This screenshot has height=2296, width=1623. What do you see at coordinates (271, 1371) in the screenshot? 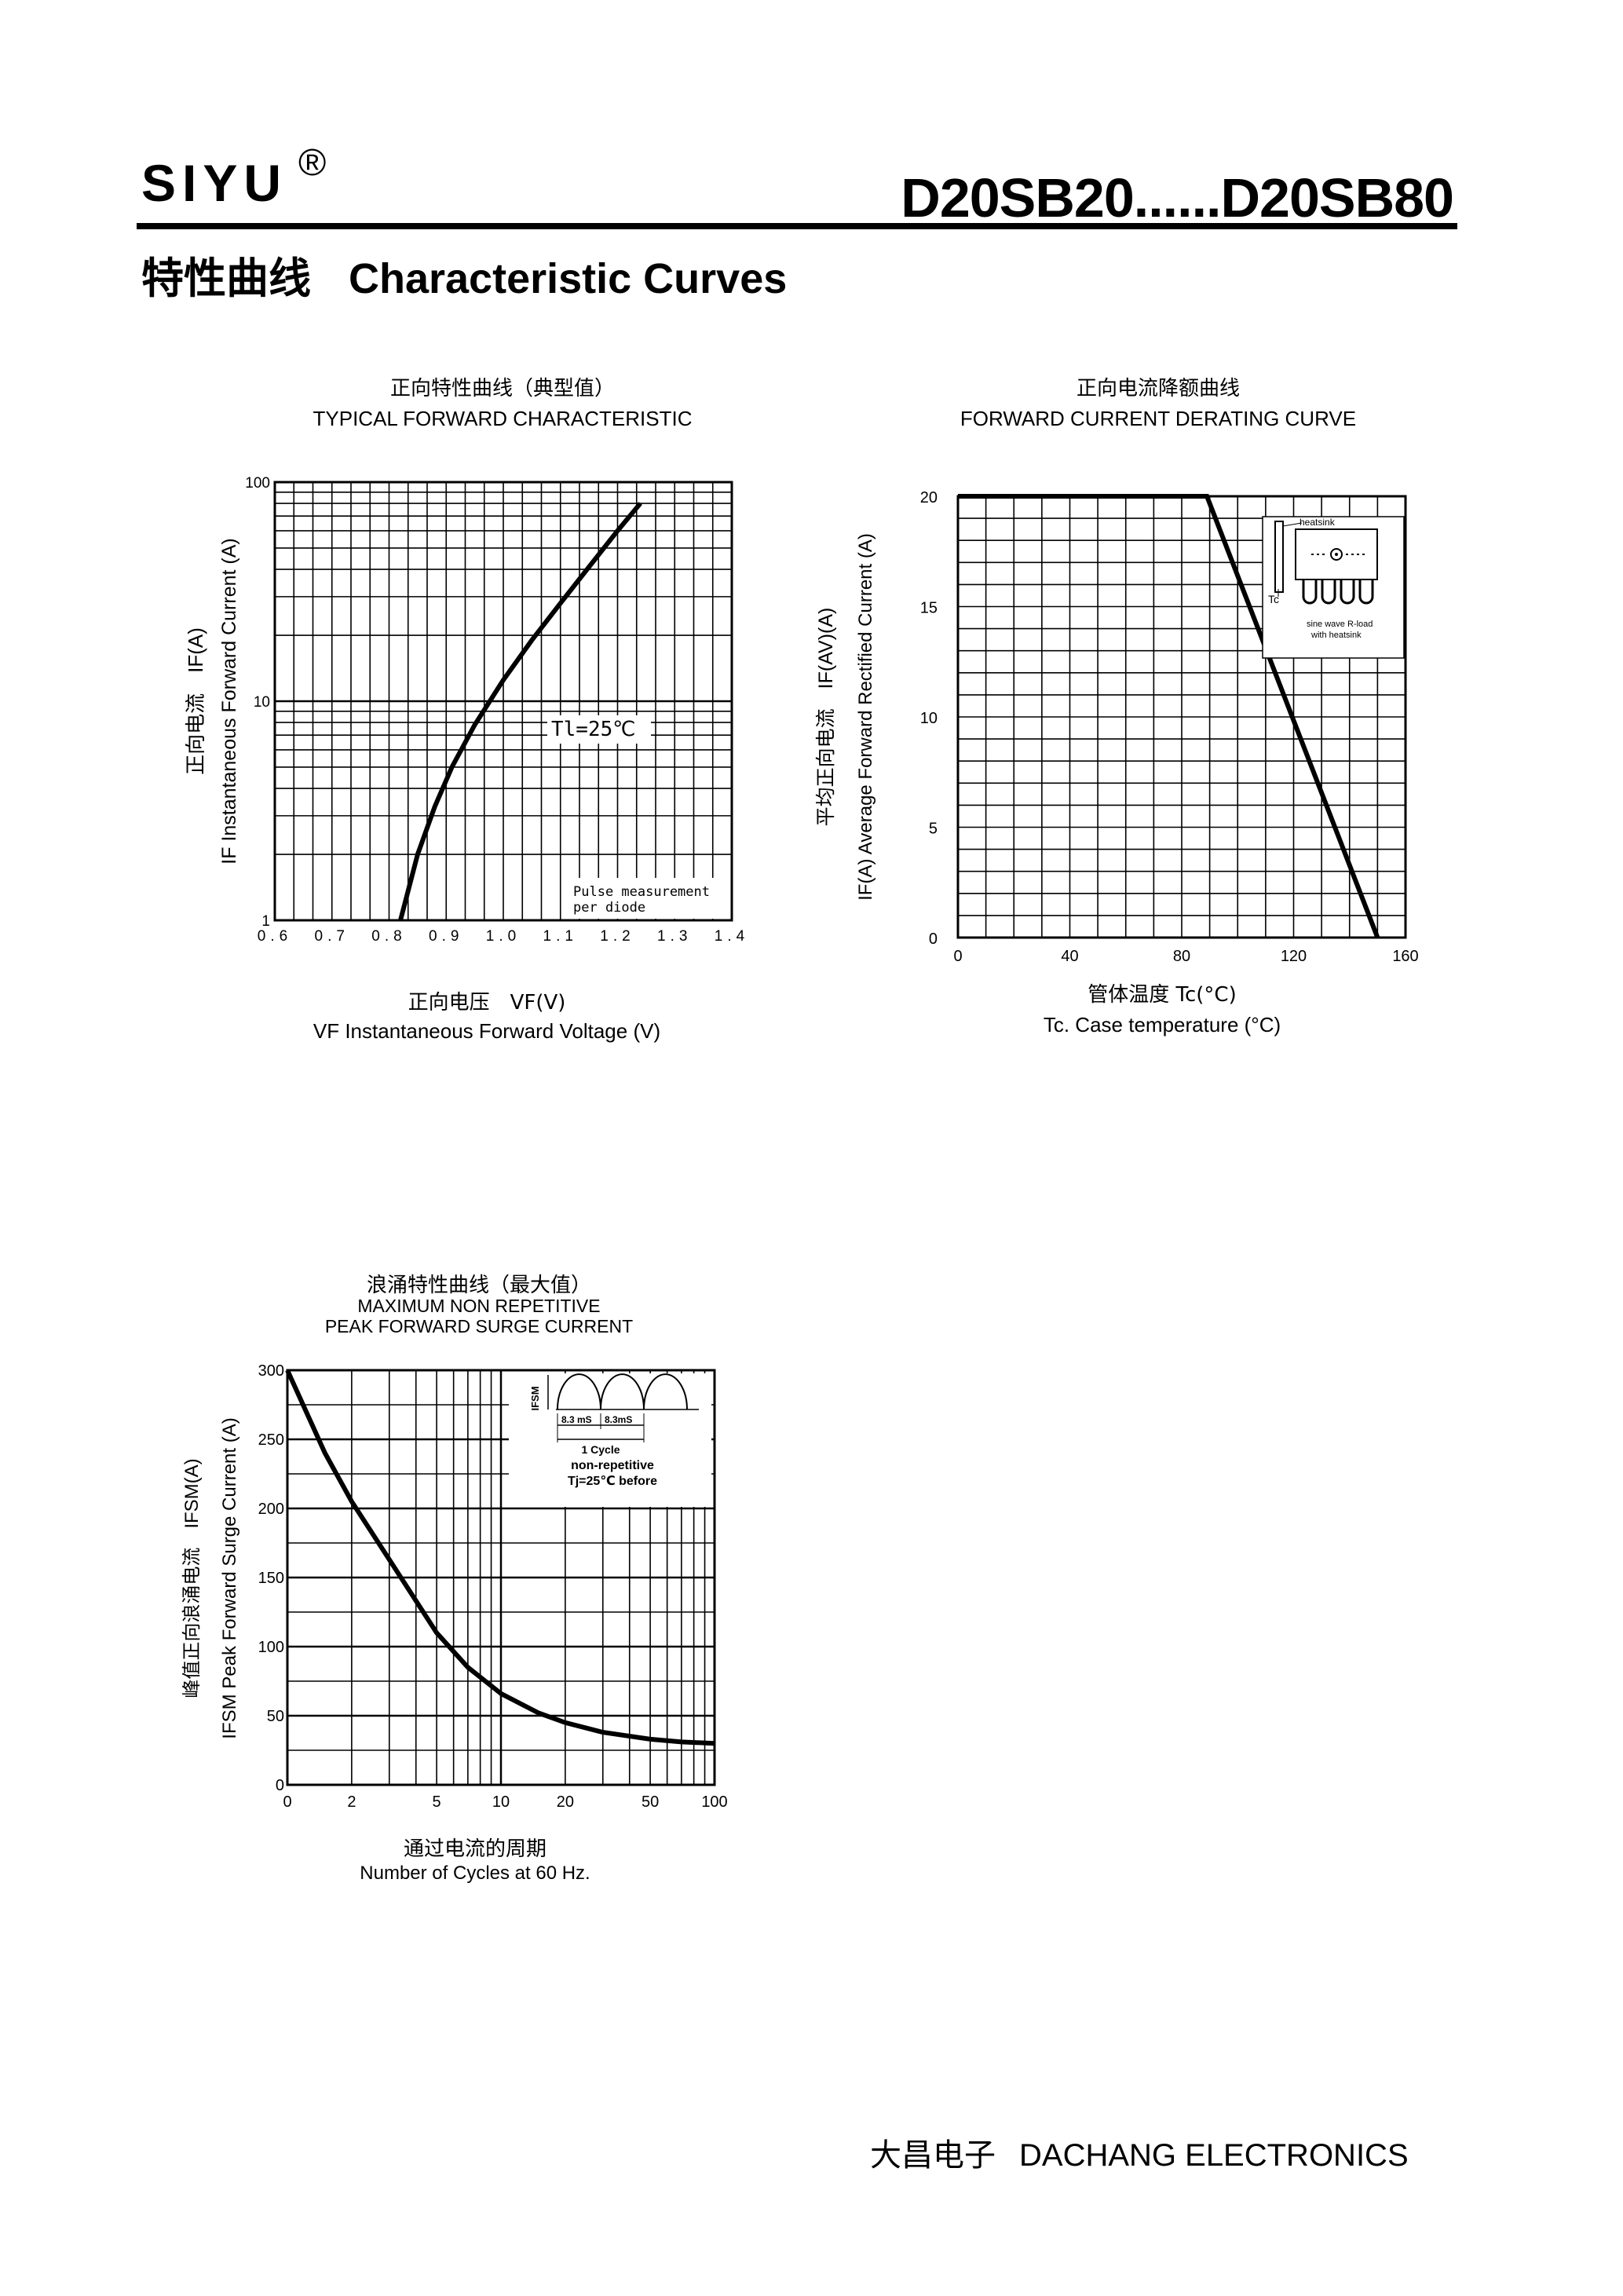
I see `surge-y-tick-label: 300` at bounding box center [271, 1371].